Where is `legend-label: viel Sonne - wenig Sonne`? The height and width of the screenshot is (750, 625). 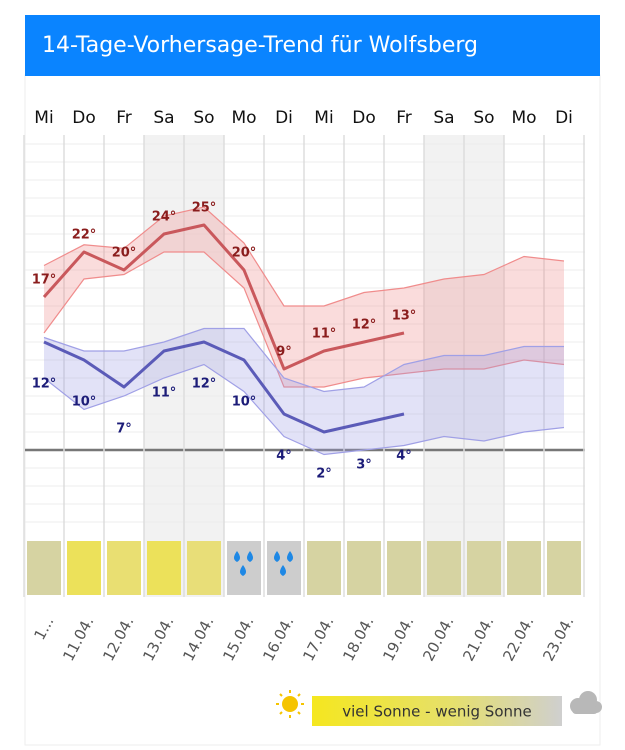
legend-label: viel Sonne - wenig Sonne is located at coordinates (437, 712).